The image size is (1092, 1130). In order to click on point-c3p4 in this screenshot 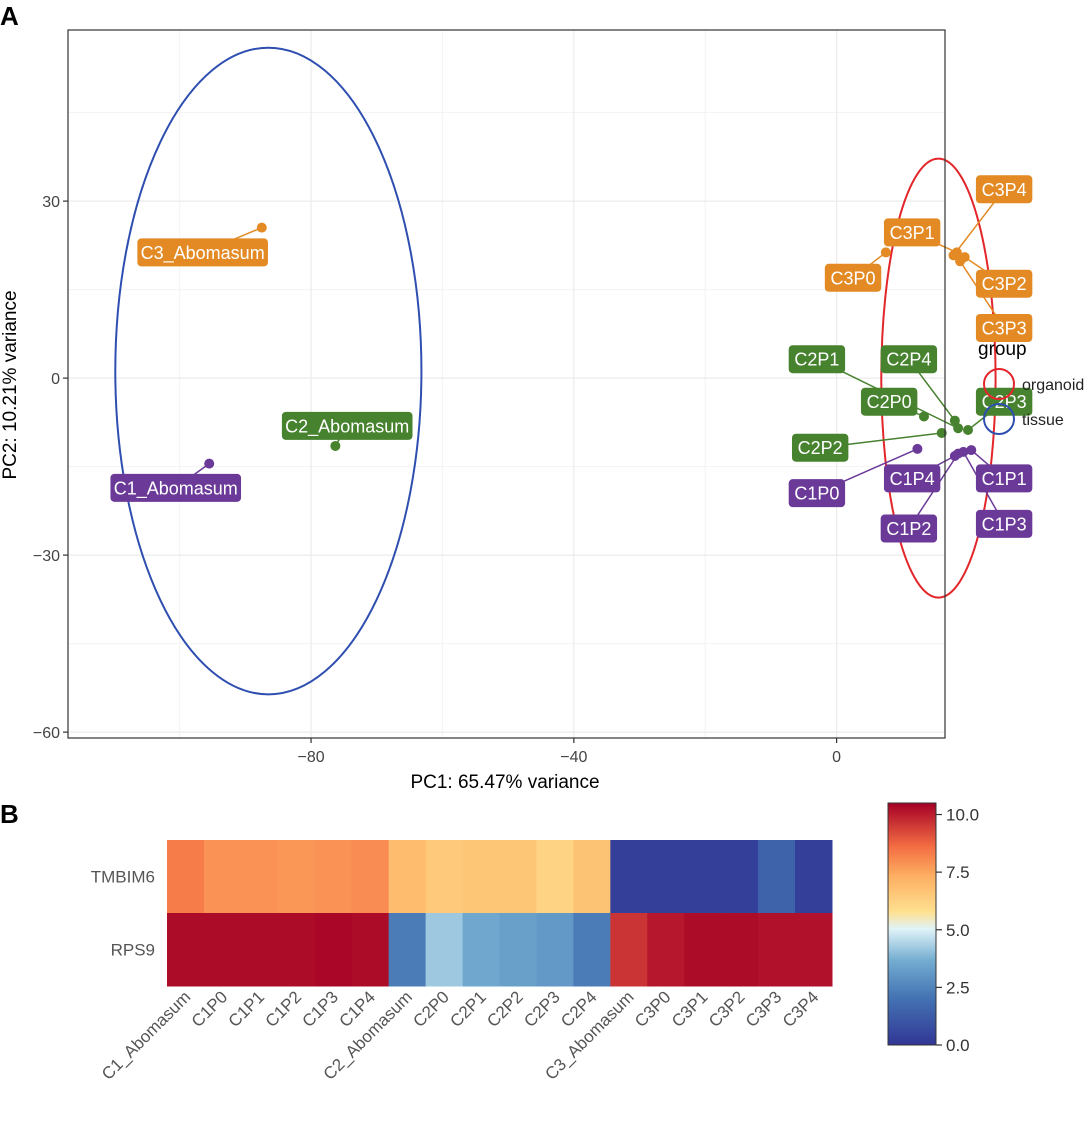, I will do `click(953, 255)`.